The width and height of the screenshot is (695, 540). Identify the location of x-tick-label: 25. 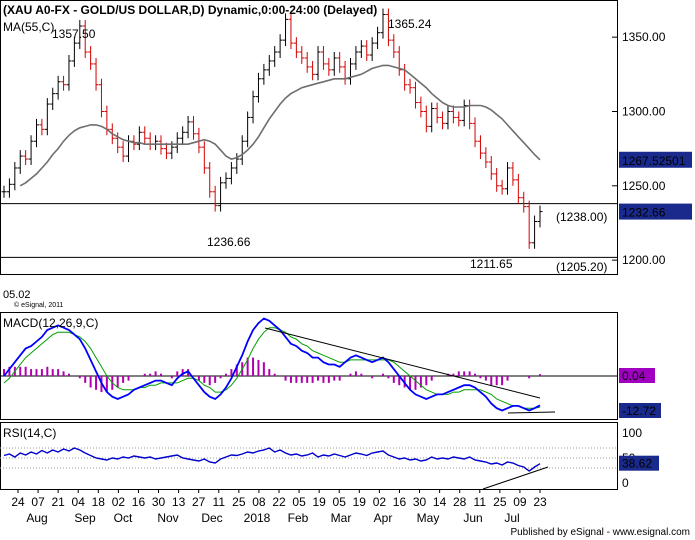
(239, 502).